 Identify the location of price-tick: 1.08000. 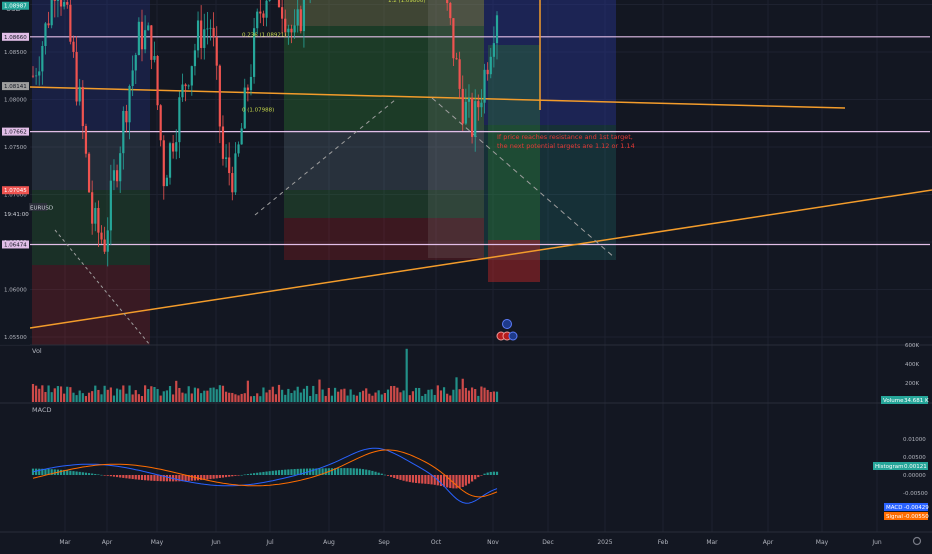
(15, 101).